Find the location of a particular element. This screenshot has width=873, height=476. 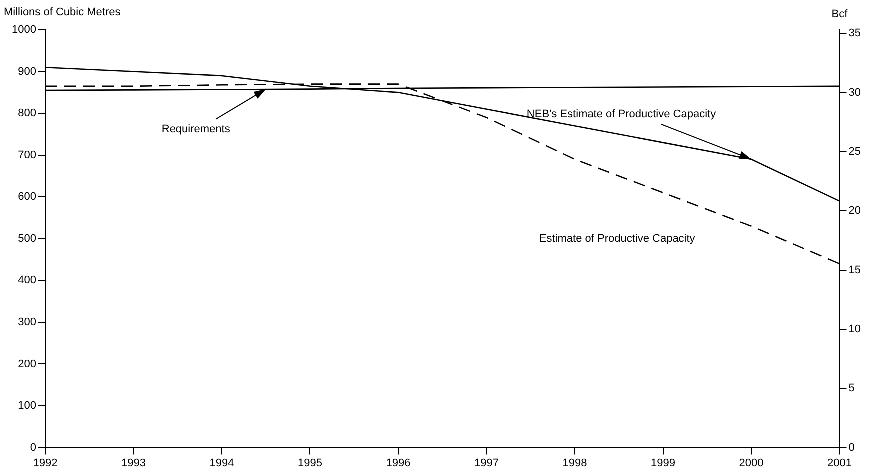

x-tick-label: 1993 is located at coordinates (133, 463).